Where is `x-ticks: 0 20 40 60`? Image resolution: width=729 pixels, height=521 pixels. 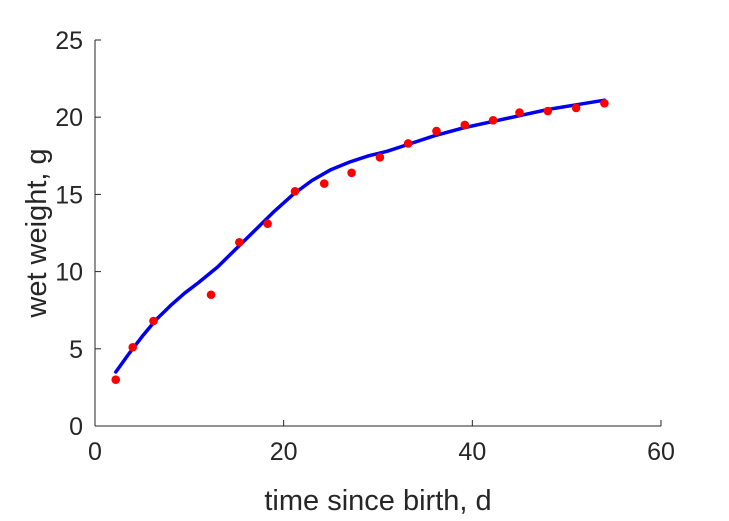
x-ticks: 0 20 40 60 is located at coordinates (381, 443).